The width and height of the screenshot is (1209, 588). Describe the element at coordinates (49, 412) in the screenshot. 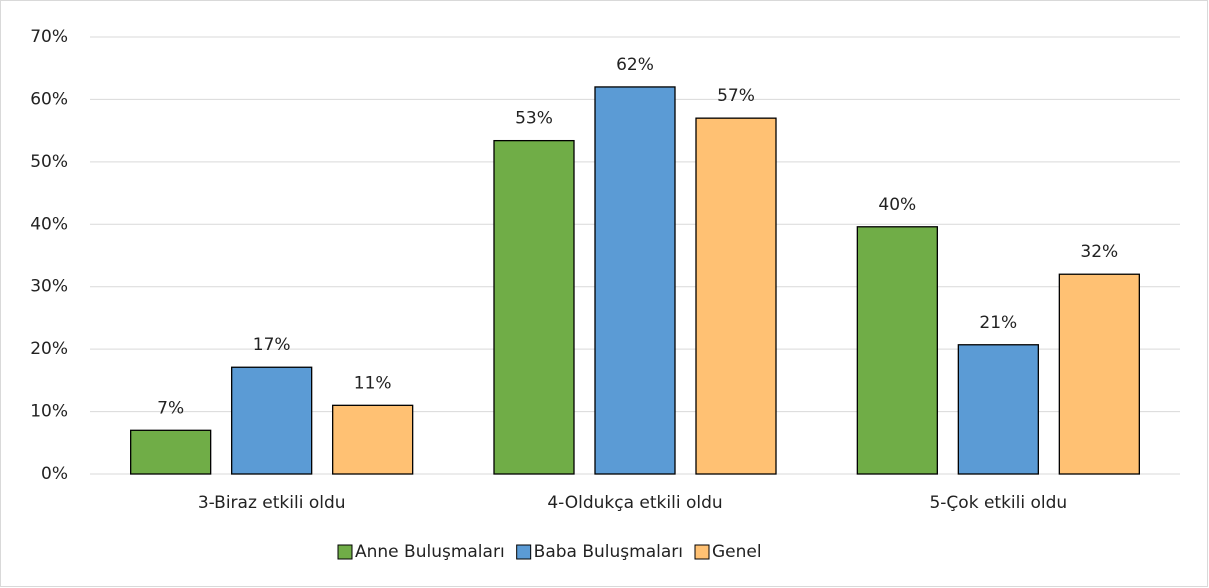

I see `y-tick-label: 10%` at that location.